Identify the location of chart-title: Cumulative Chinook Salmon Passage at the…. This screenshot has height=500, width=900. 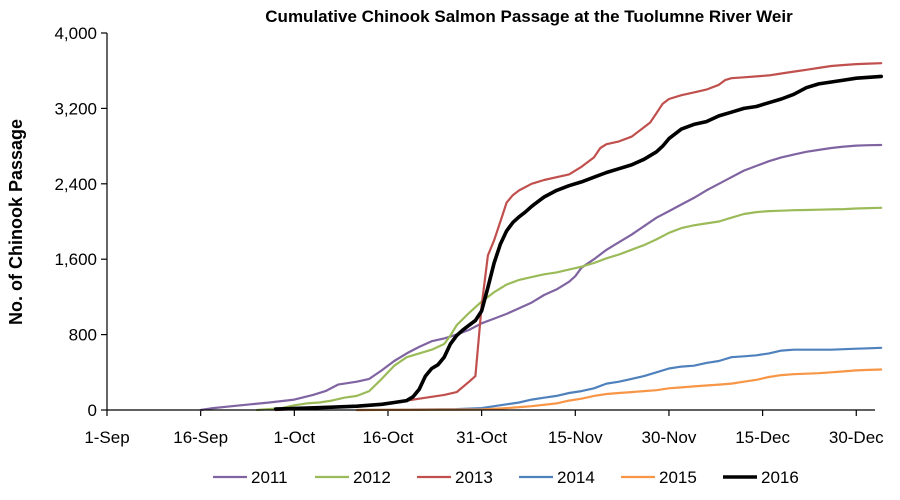
(529, 16).